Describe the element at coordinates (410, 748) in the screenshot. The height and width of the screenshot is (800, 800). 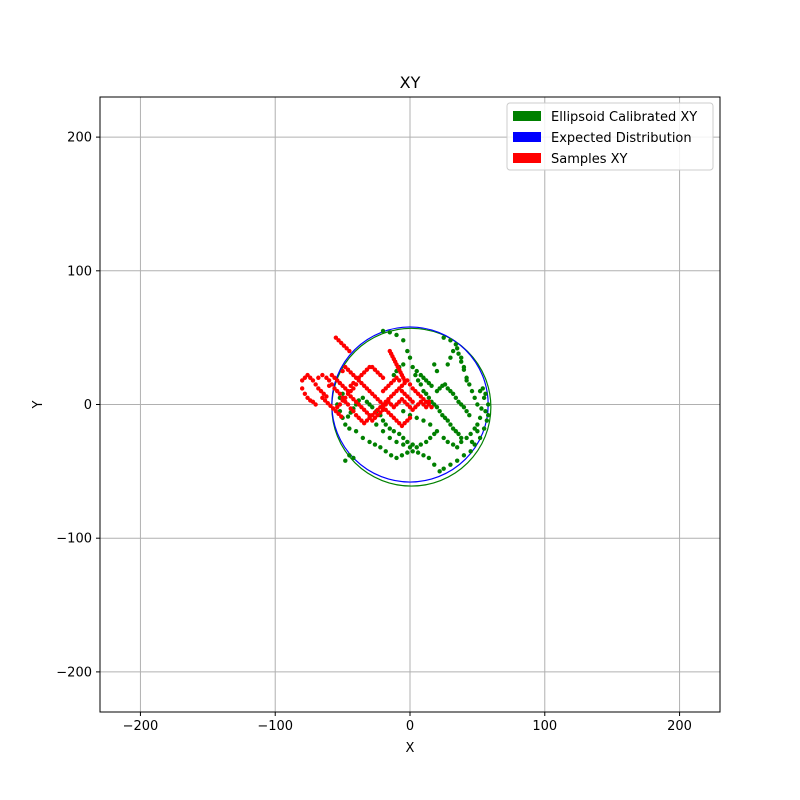
I see `x-axis-label: X` at that location.